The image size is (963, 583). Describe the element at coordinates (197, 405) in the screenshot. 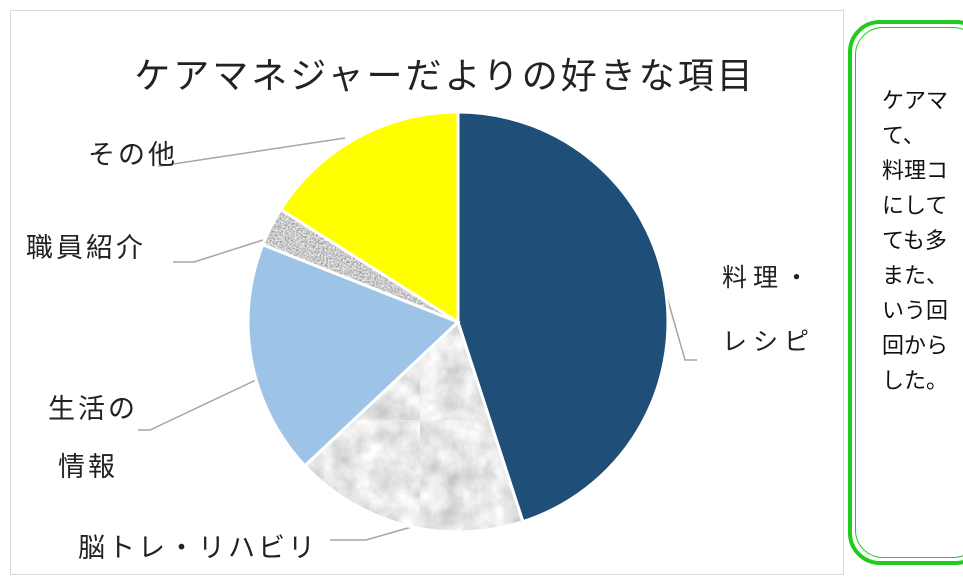

I see `leader-line-life-info` at that location.